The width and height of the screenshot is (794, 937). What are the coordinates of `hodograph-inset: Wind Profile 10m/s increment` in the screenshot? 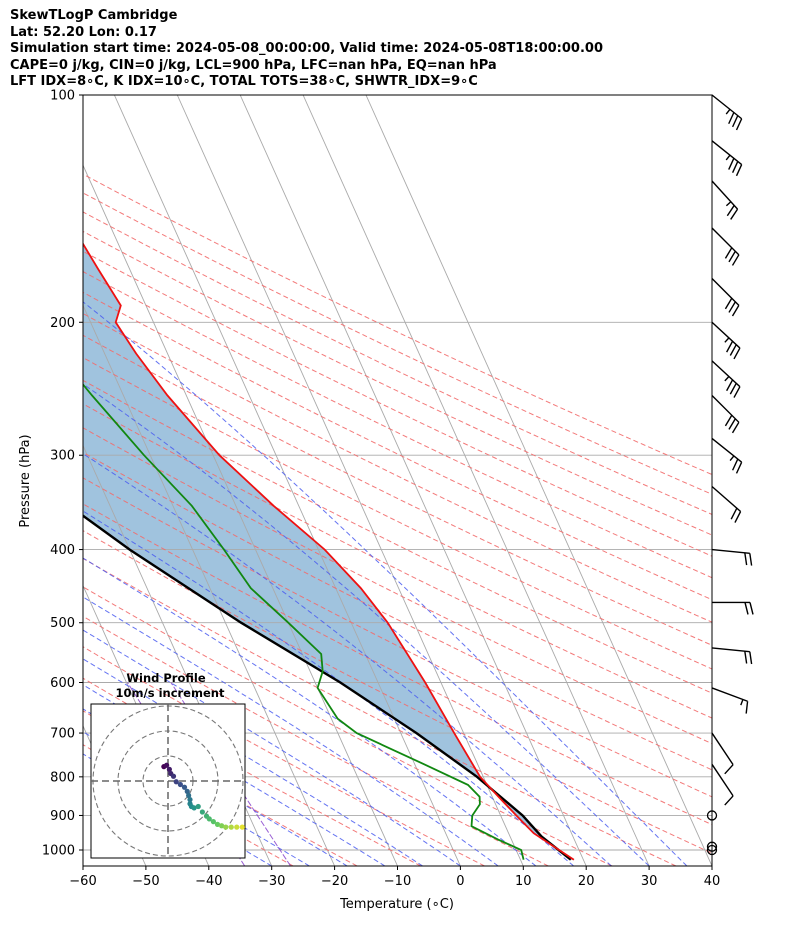 It's located at (168, 765).